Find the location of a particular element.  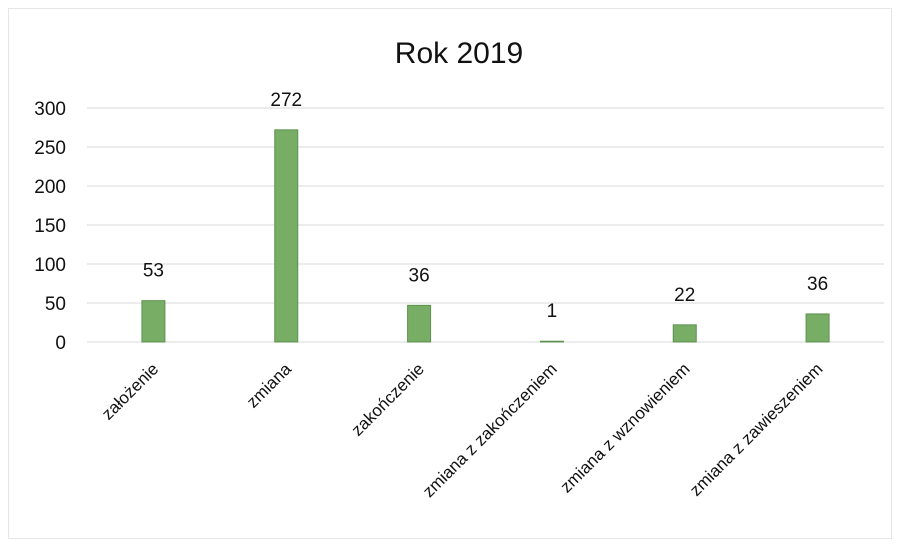

y-tick-label: 100 is located at coordinates (50, 265).